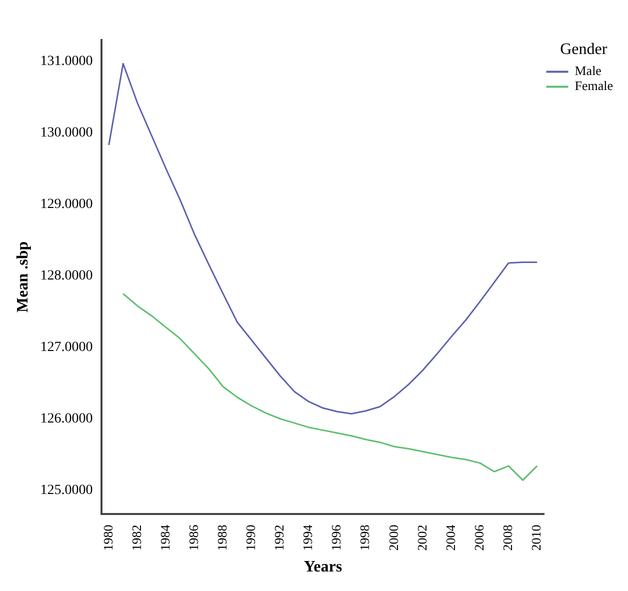 The height and width of the screenshot is (591, 628). Describe the element at coordinates (250, 537) in the screenshot. I see `x-tick-label: 1990` at that location.